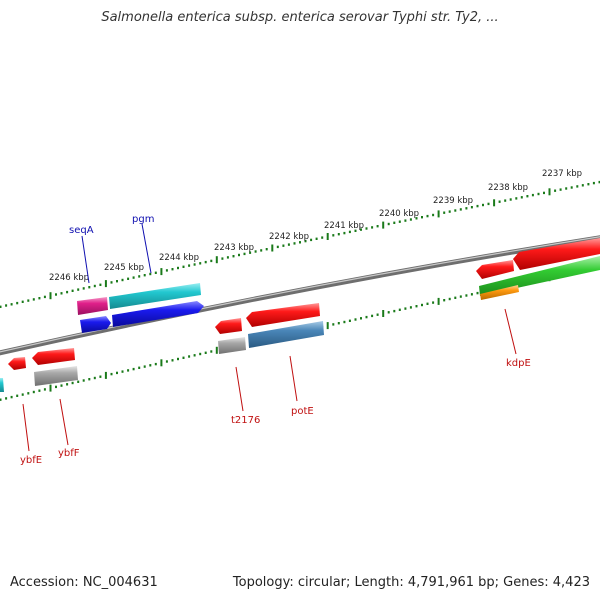  What do you see at coordinates (499, 292) in the screenshot?
I see `gene-feature-orange` at bounding box center [499, 292].